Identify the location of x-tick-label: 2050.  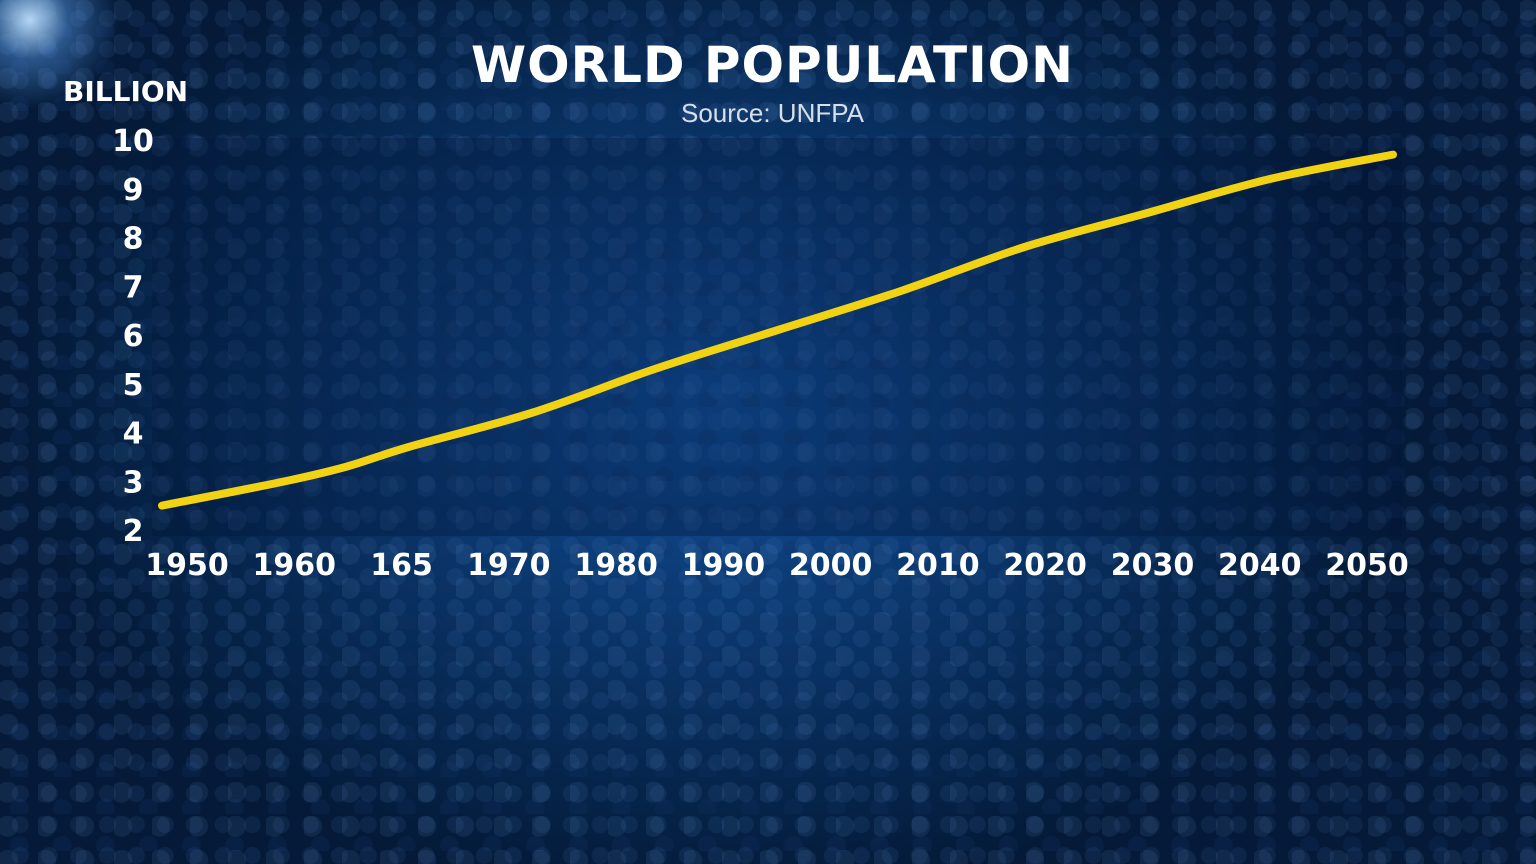
(1367, 565).